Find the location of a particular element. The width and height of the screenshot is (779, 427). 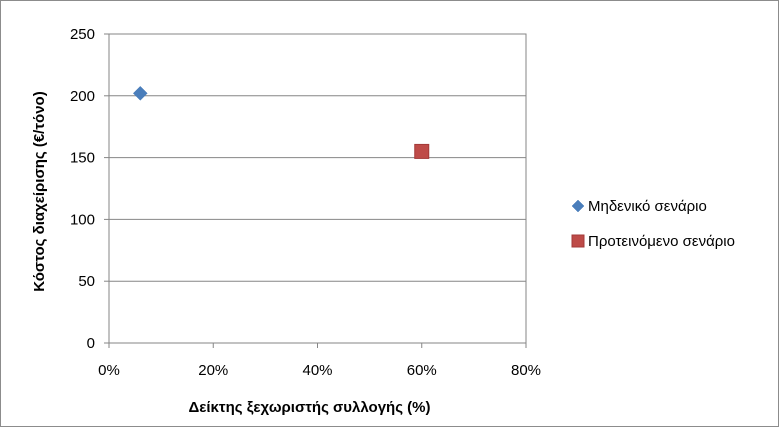

legend-item: Μηδενικό σενάριο is located at coordinates (639, 206).